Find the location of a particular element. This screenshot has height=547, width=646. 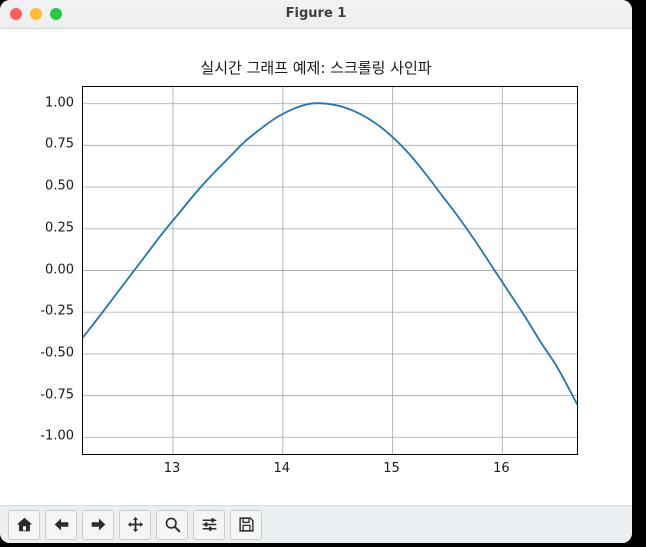

floppy-disk-save-icon is located at coordinates (246, 524).